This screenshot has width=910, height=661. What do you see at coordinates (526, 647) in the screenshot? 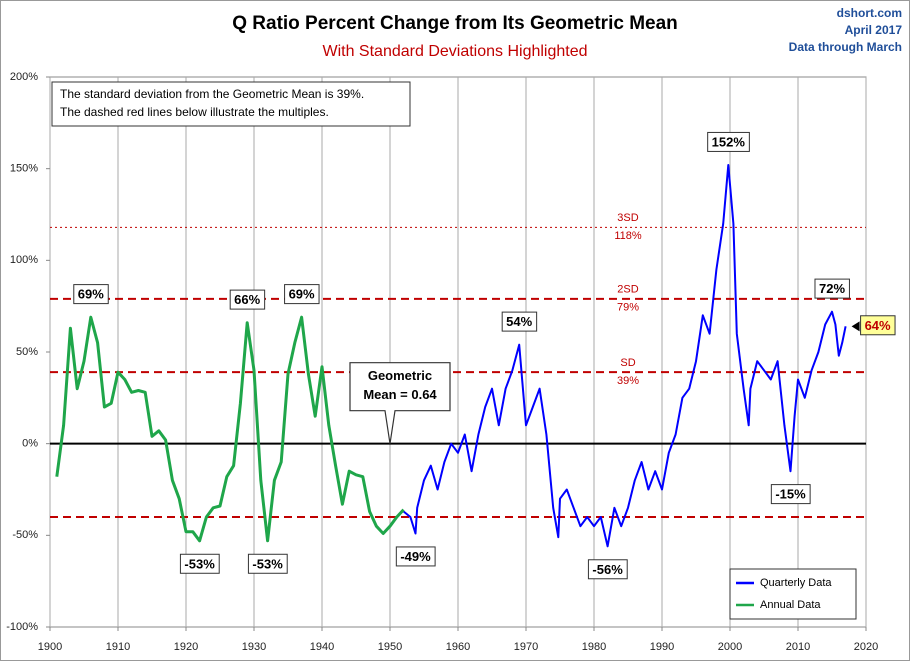
I see `x-tick-label: 1970` at bounding box center [526, 647].